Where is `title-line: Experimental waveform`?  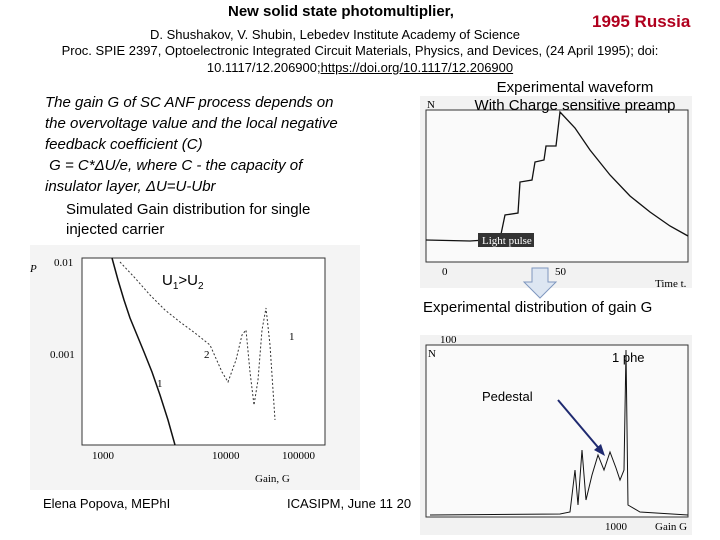 title-line: Experimental waveform is located at coordinates (575, 87).